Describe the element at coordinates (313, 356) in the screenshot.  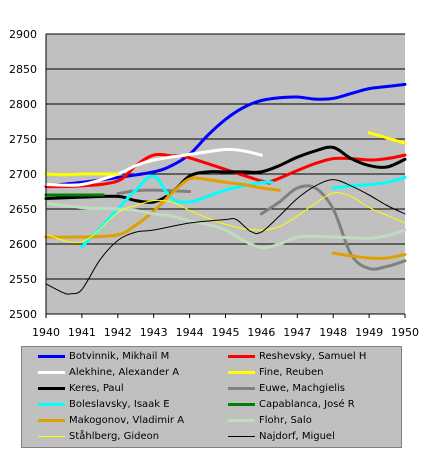
I see `legend-label: Reshevsky, Samuel H` at that location.